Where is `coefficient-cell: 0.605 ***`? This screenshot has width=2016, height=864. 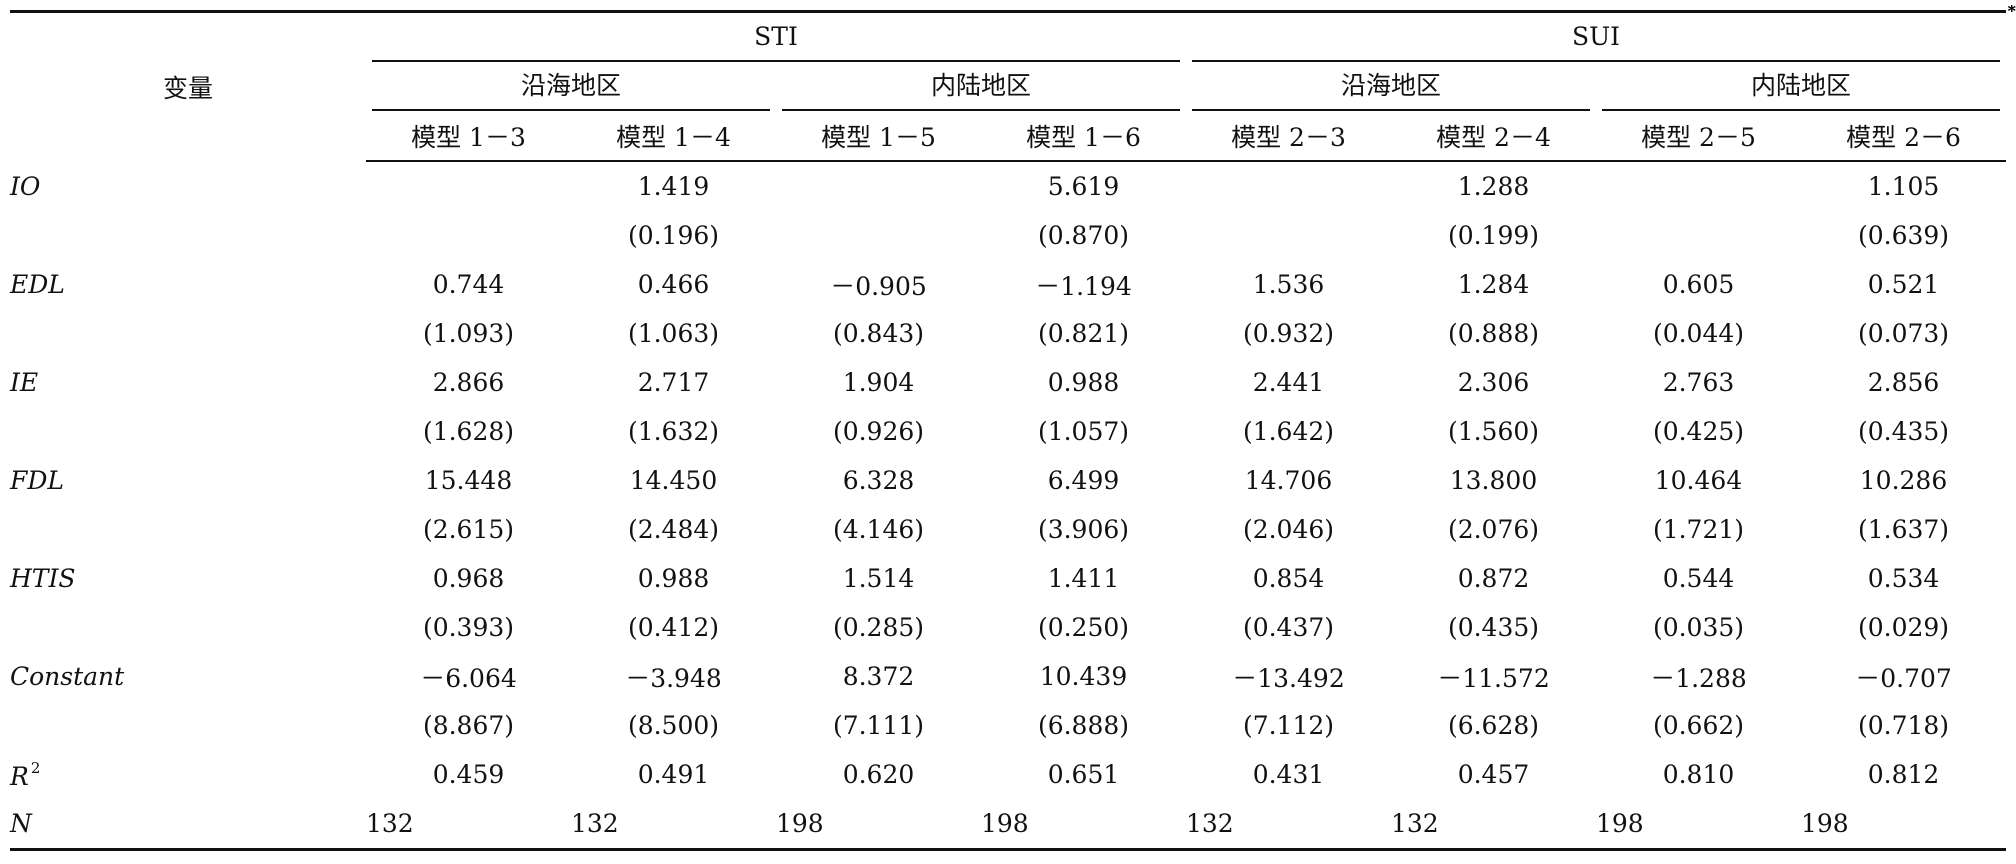 coefficient-cell: 0.605 *** is located at coordinates (1806, 155).